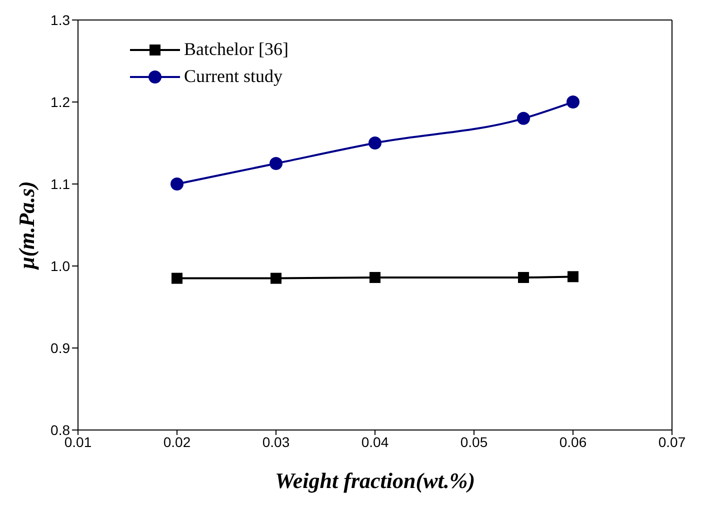 This screenshot has width=707, height=510. I want to click on y-axis-title: μ(m.Pa.s), so click(26, 225).